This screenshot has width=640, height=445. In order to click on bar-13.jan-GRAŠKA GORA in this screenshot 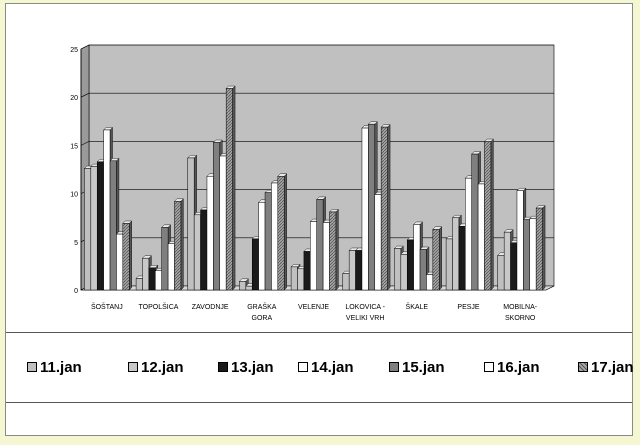, I will do `click(255, 264)`.